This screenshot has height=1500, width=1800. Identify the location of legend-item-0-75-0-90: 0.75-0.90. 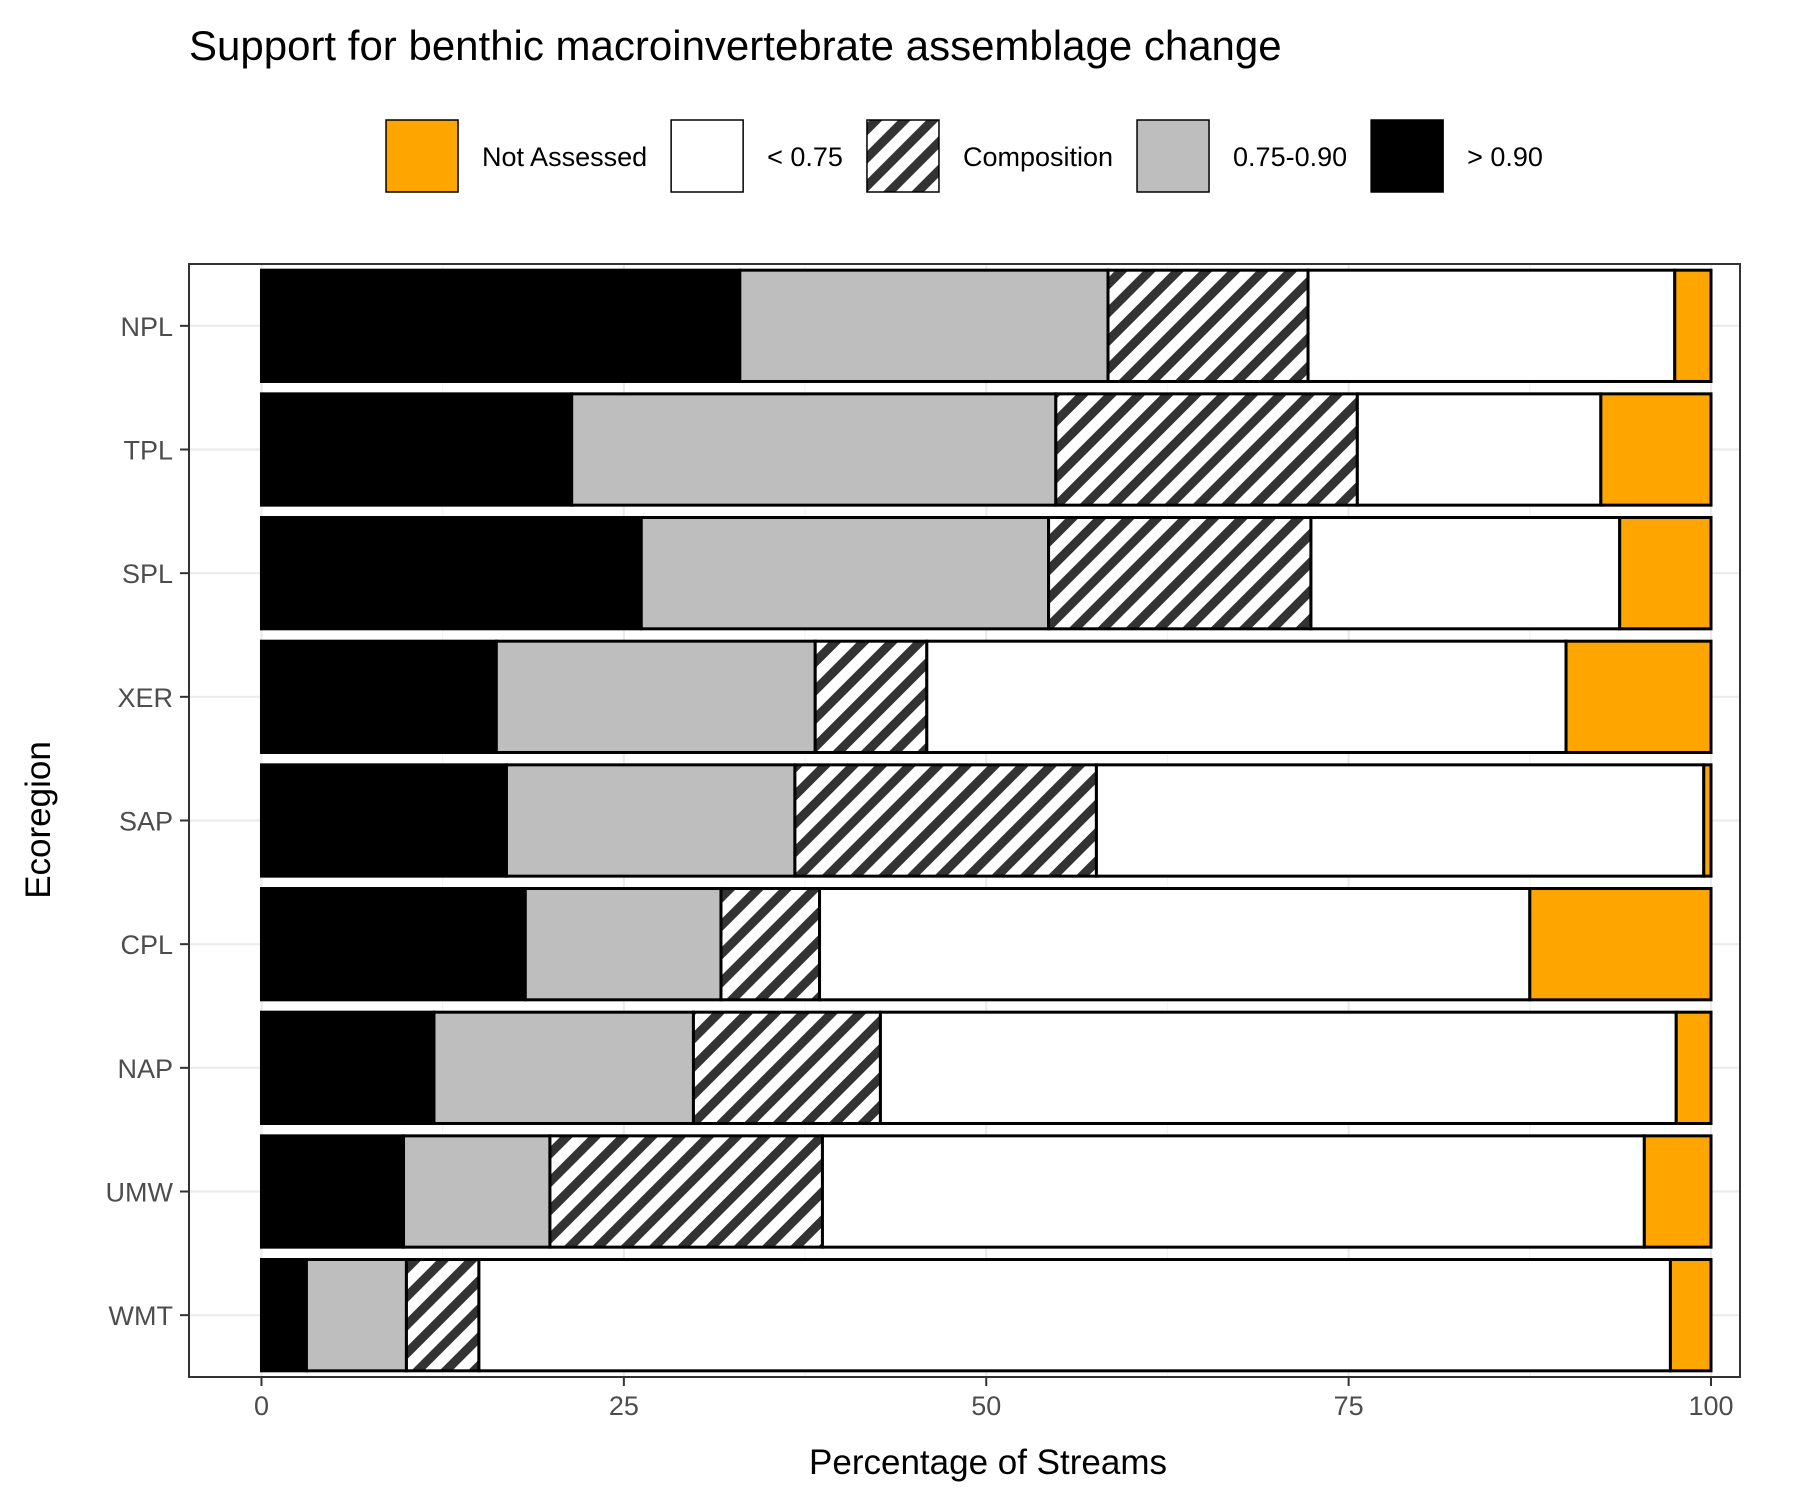
(1241, 156).